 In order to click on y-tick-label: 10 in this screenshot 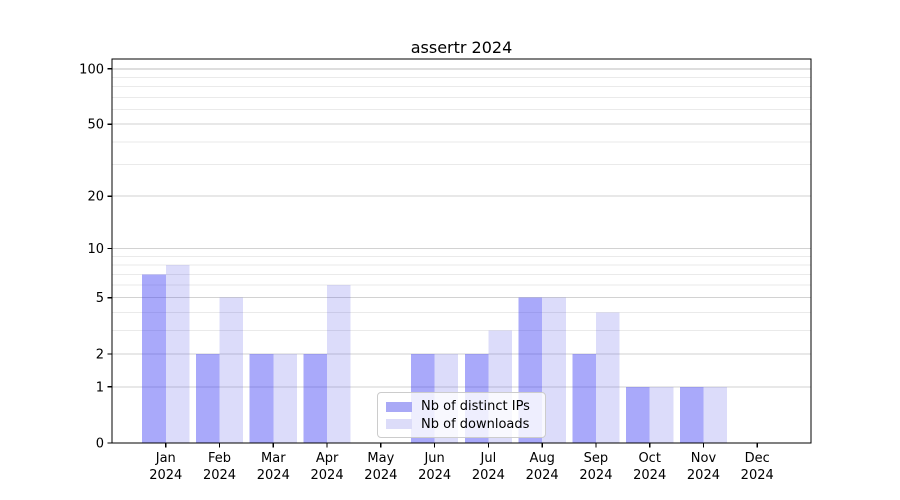, I will do `click(95, 249)`.